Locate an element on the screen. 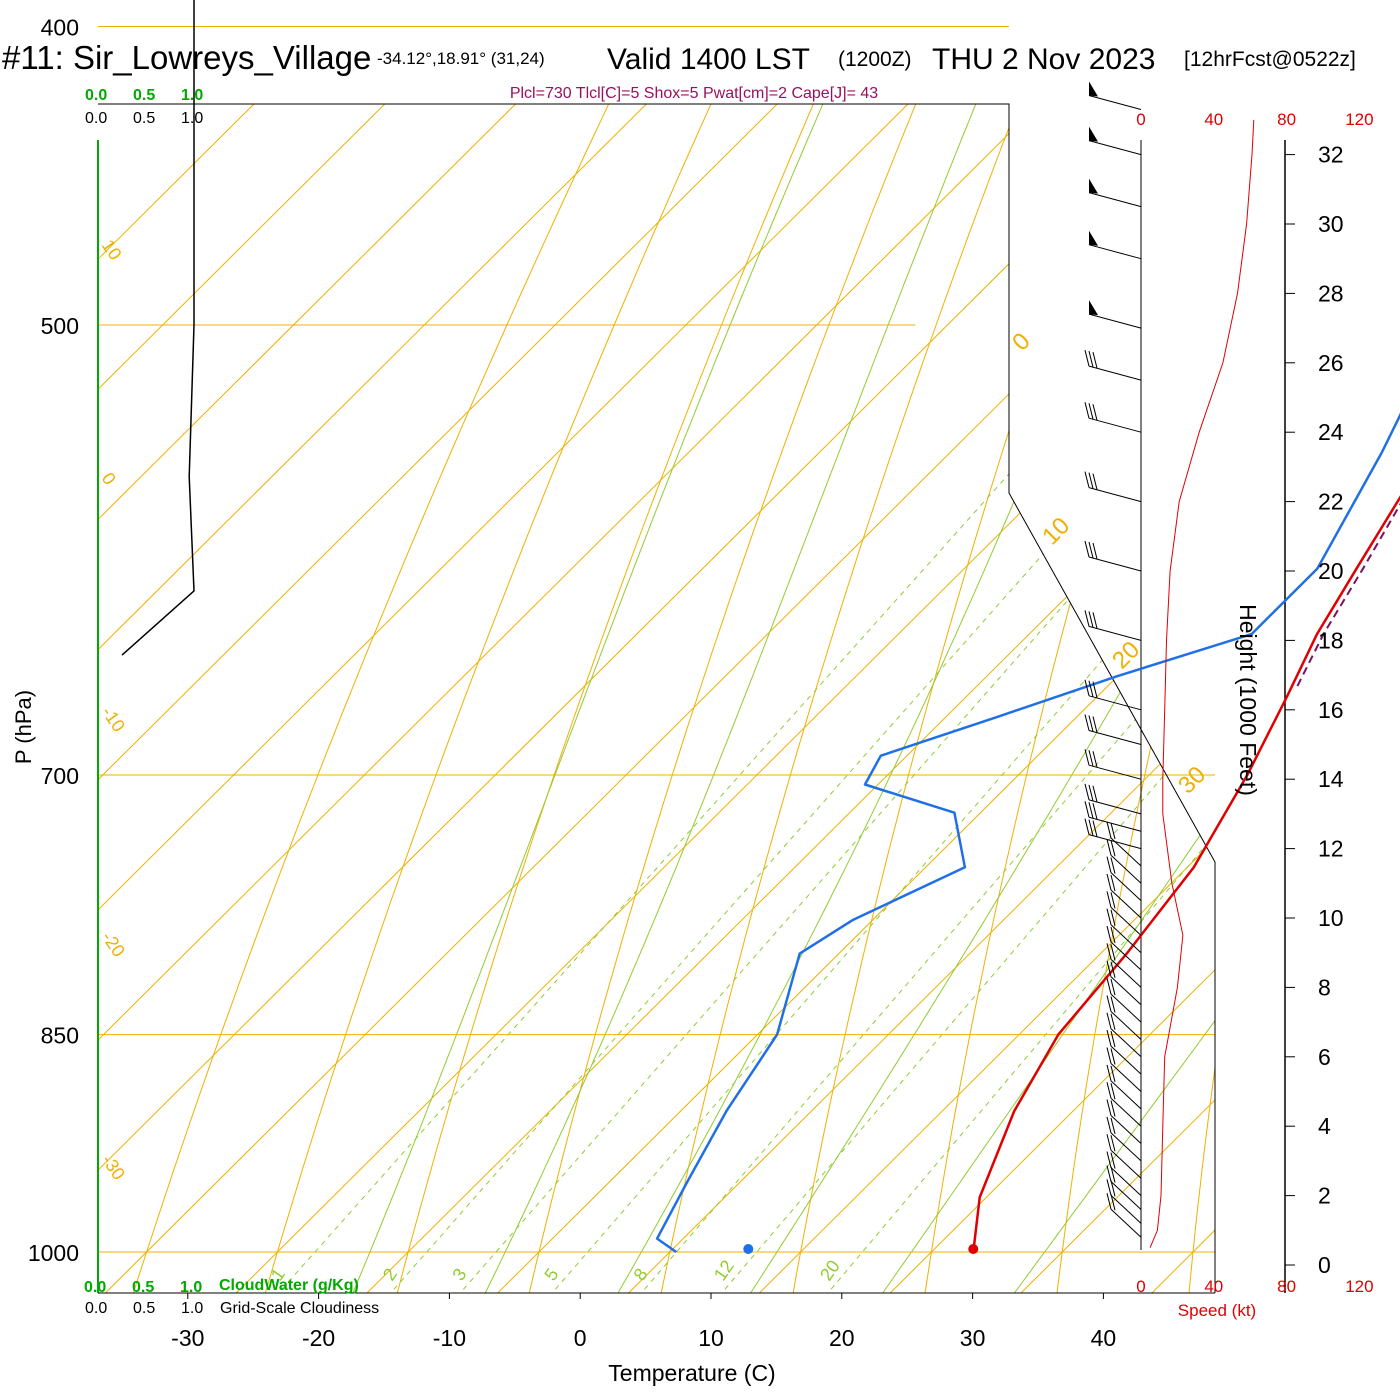 This screenshot has height=1400, width=1400. isotherm-label-30: 30 is located at coordinates (1192, 780).